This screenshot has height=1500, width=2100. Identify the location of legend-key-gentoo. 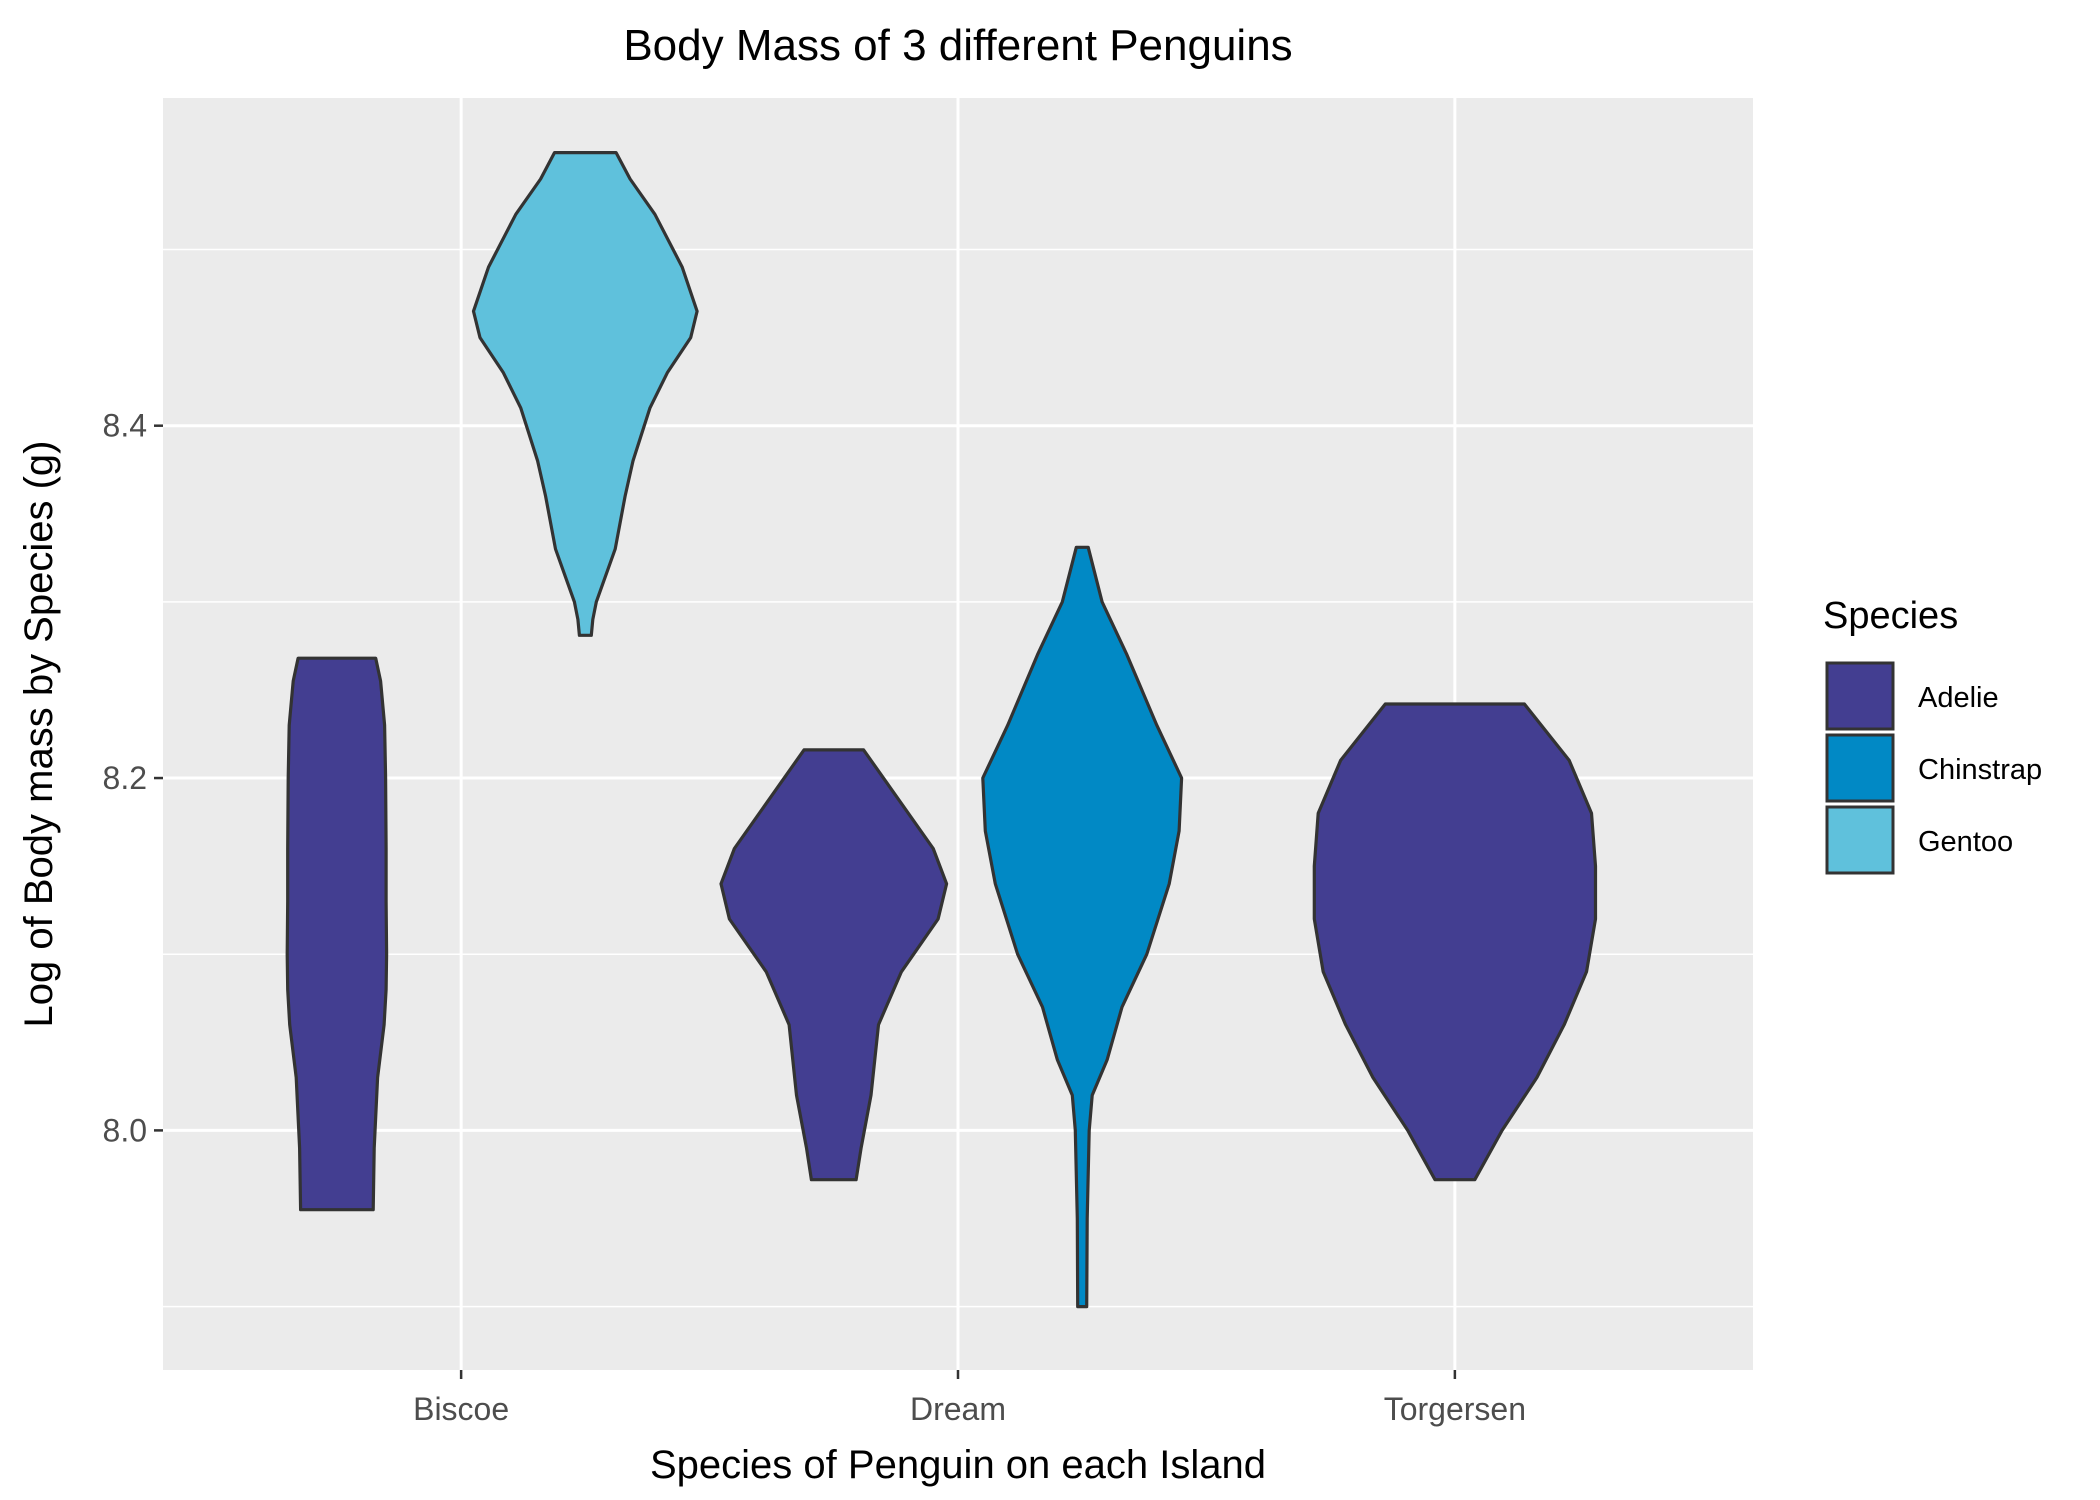
(1860, 840).